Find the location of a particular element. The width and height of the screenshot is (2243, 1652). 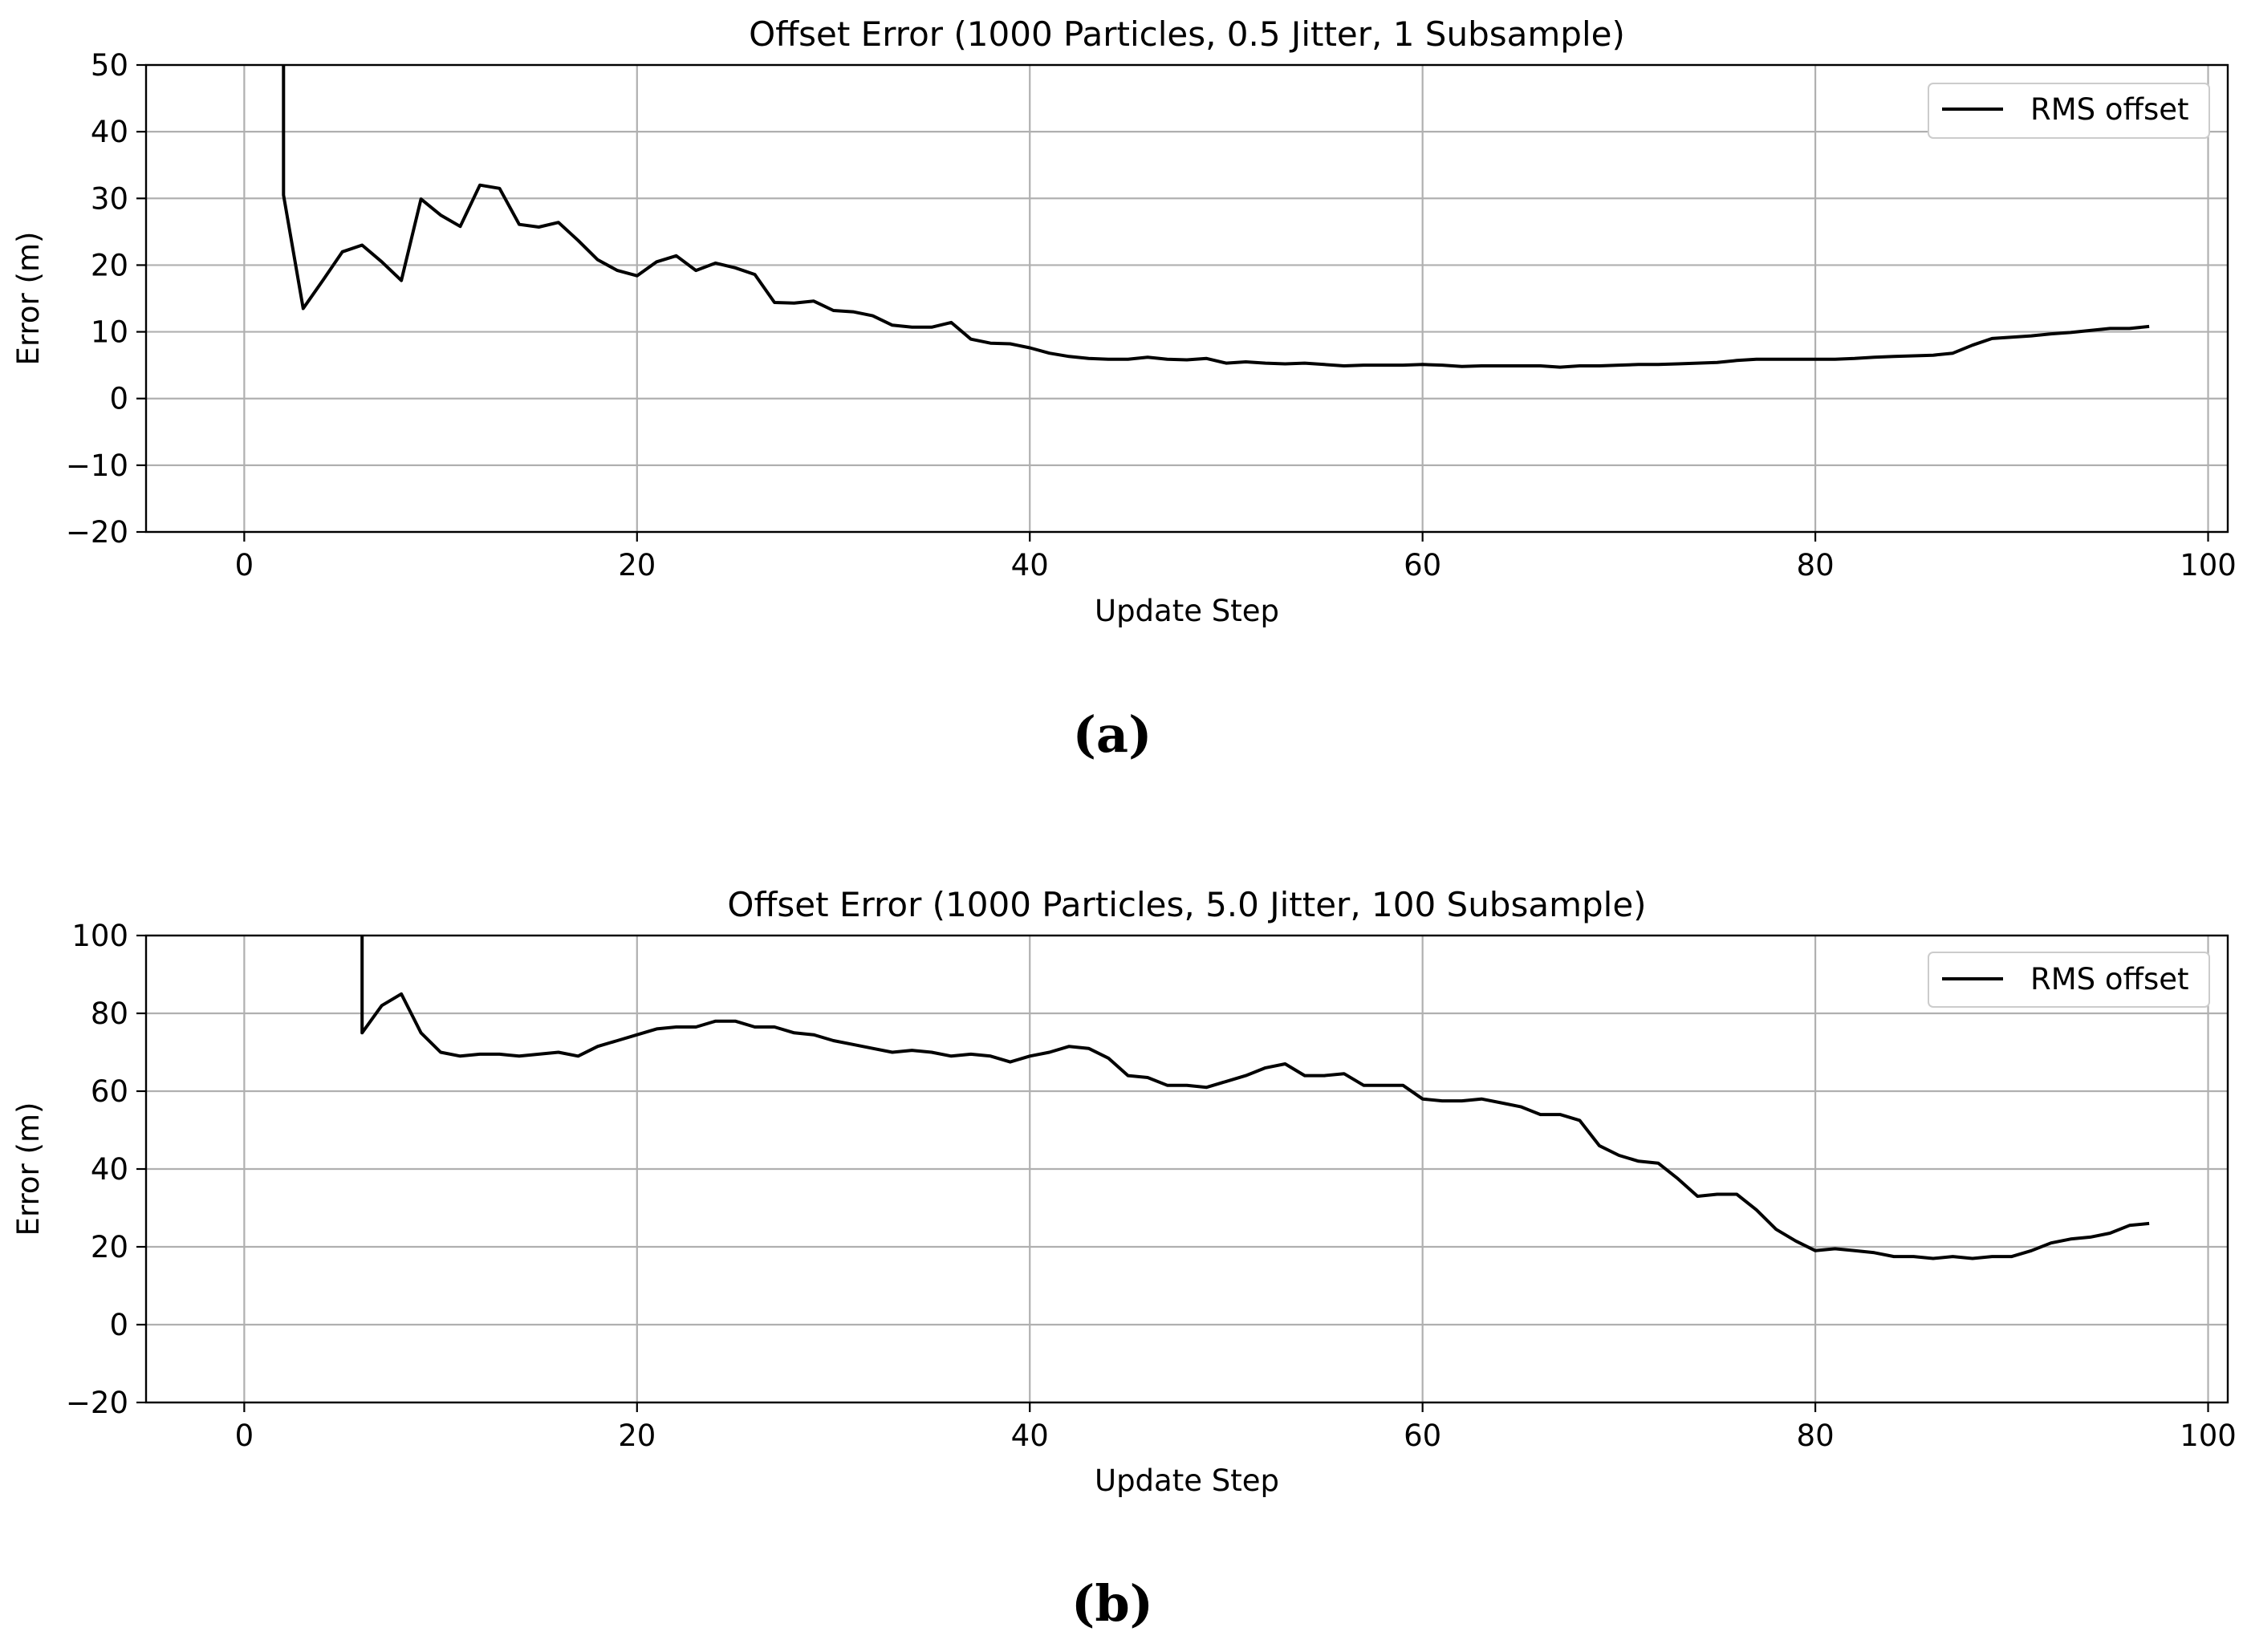

y-tick-label: 30 is located at coordinates (109, 198).